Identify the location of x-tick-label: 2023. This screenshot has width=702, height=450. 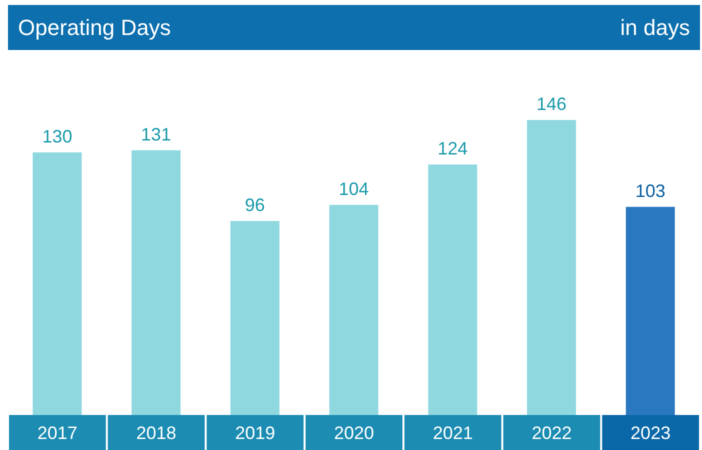
(650, 433).